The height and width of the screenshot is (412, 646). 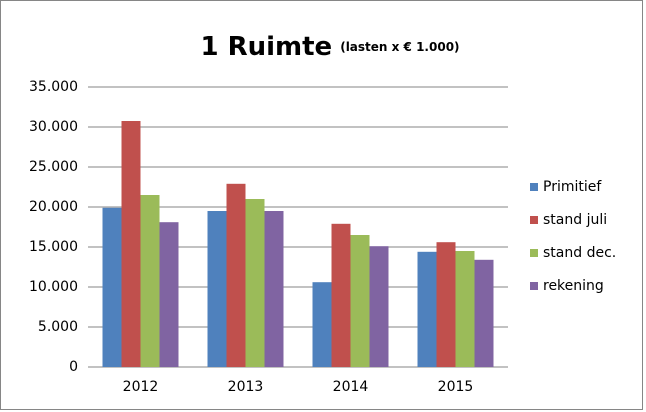 What do you see at coordinates (572, 187) in the screenshot?
I see `legend-label: Primitief` at bounding box center [572, 187].